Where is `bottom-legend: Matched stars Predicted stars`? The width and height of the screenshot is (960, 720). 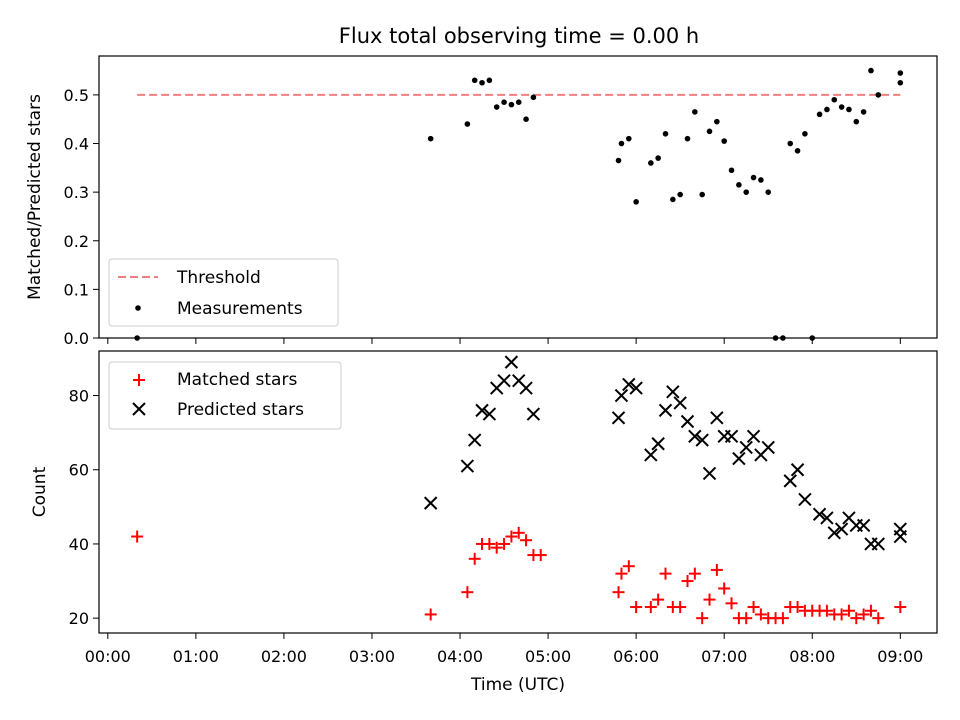
bottom-legend: Matched stars Predicted stars is located at coordinates (225, 395).